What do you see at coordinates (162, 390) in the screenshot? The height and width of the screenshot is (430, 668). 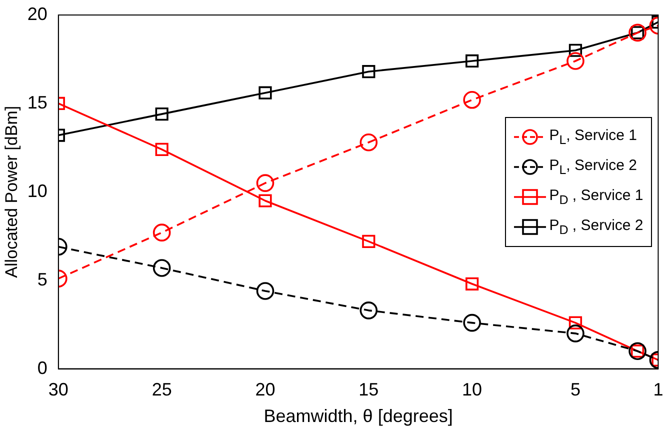 I see `x-tick-label: 25` at bounding box center [162, 390].